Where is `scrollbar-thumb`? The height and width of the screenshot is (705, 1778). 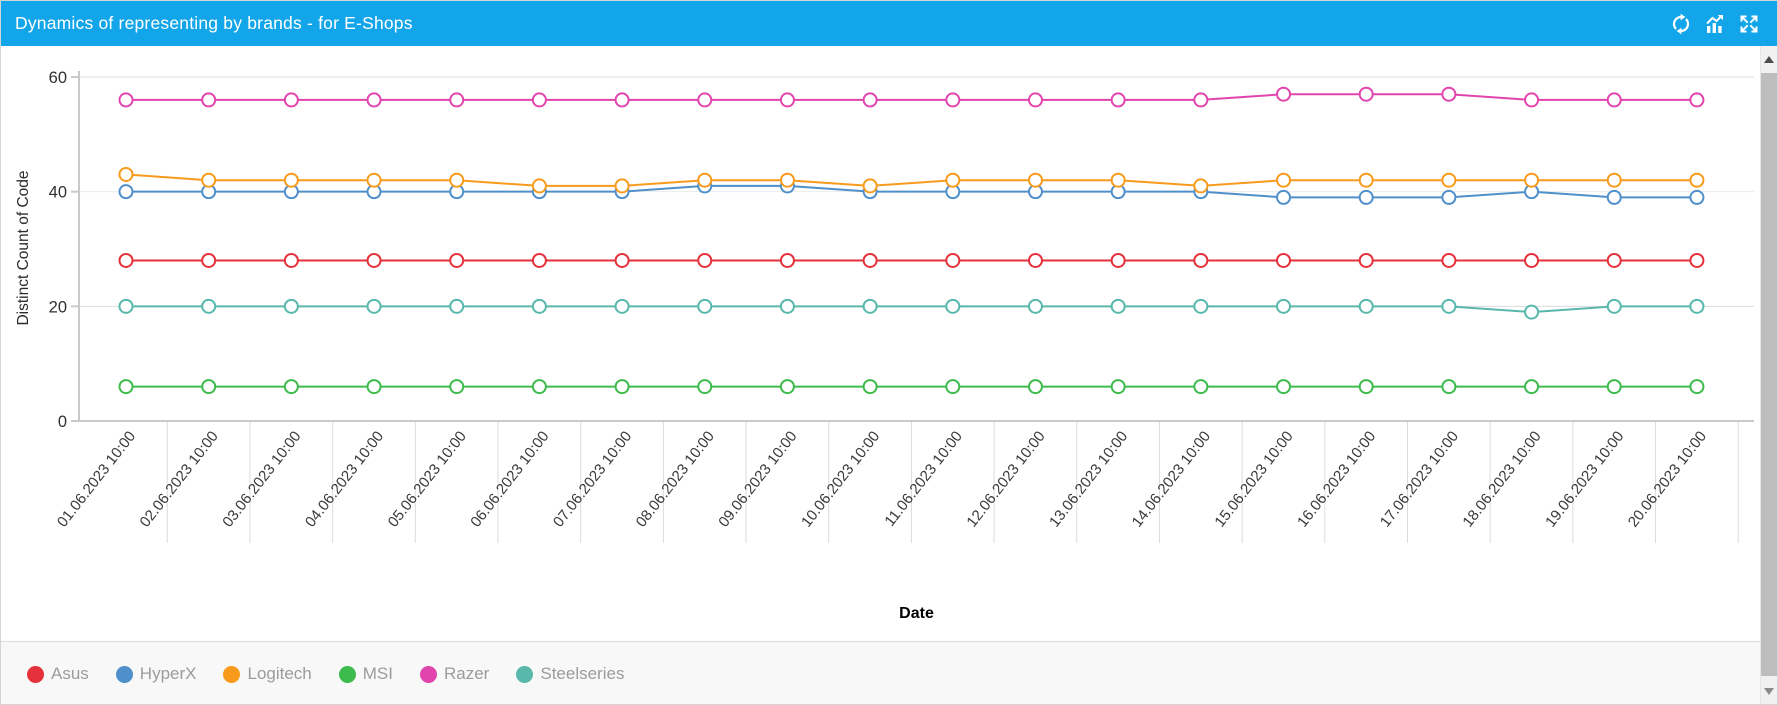
scrollbar-thumb is located at coordinates (1769, 374).